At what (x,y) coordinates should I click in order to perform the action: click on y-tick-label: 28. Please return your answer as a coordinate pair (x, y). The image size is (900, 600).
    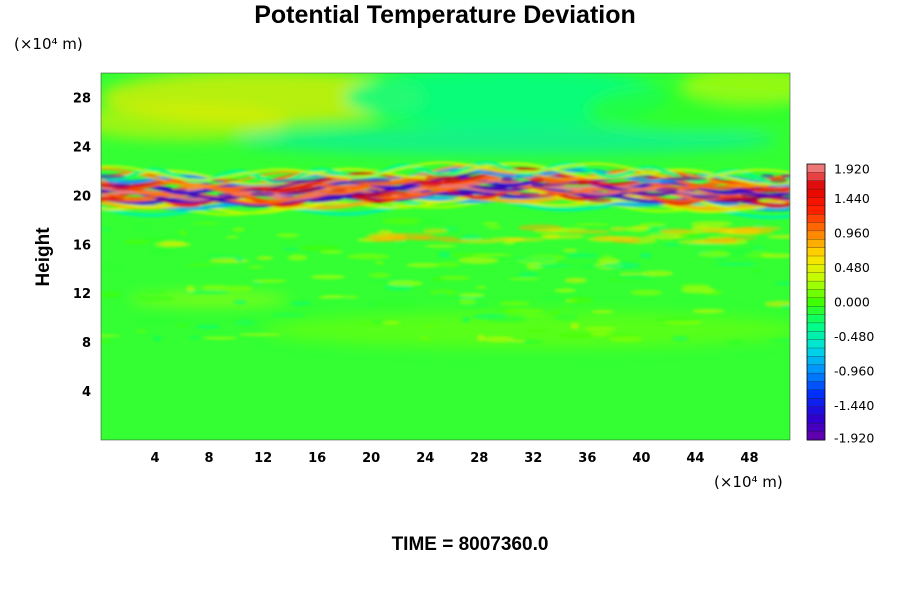
    Looking at the image, I should click on (82, 98).